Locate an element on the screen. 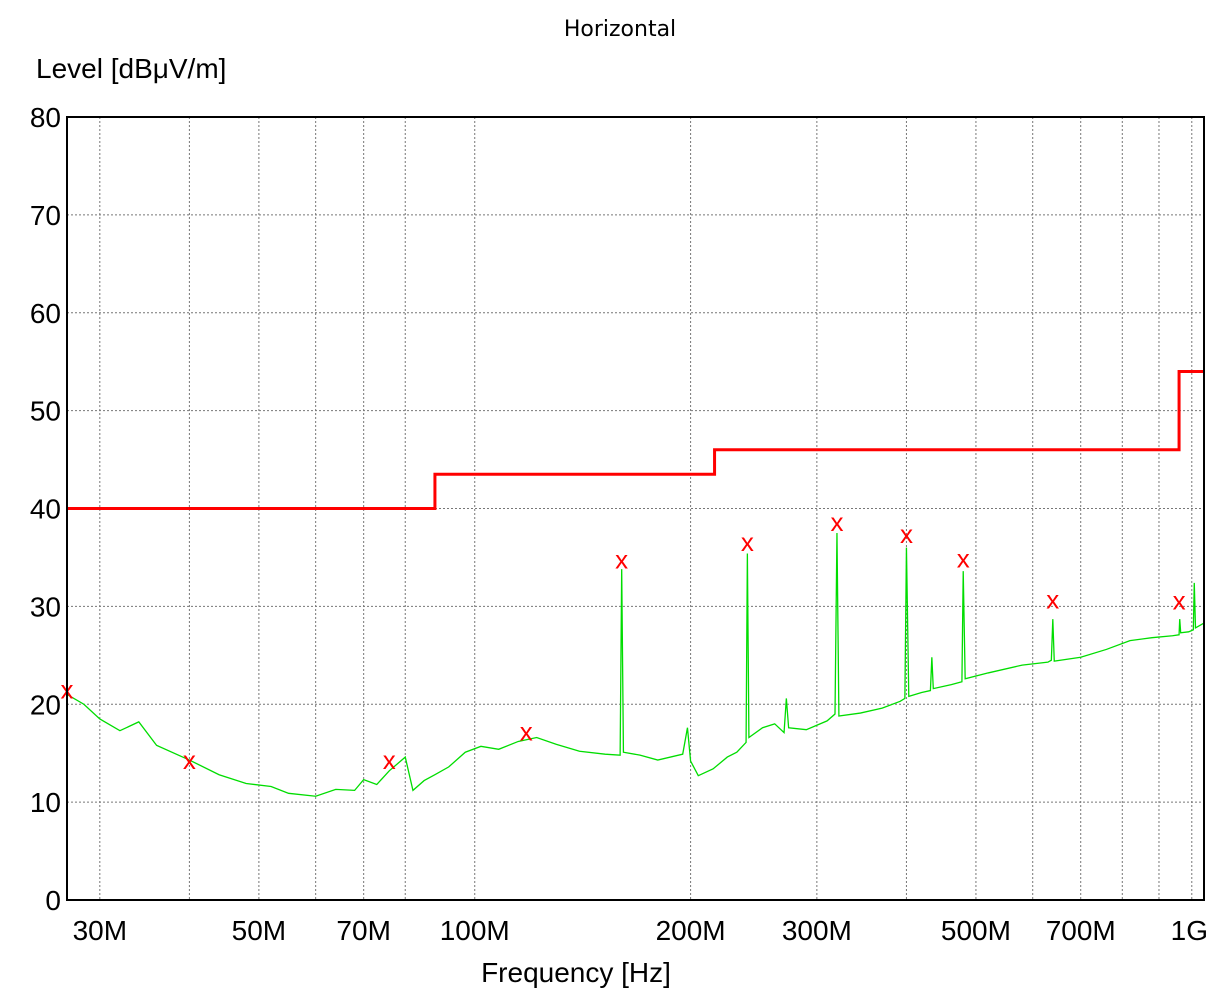 The image size is (1216, 996). x-tick-label: 30M is located at coordinates (100, 930).